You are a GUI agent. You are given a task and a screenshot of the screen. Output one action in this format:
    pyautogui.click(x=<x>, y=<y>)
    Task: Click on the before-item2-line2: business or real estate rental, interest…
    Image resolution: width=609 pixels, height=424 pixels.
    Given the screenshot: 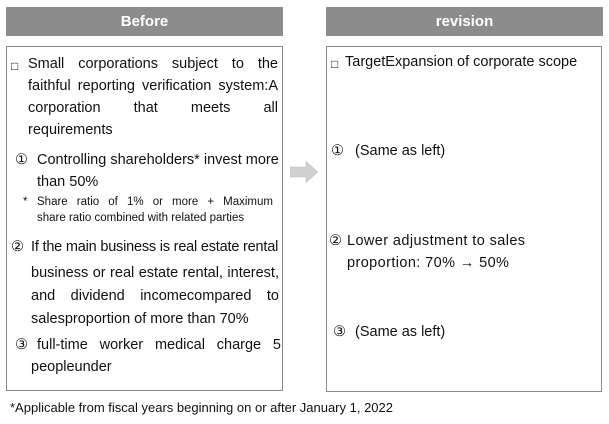 What is the action you would take?
    pyautogui.click(x=155, y=273)
    